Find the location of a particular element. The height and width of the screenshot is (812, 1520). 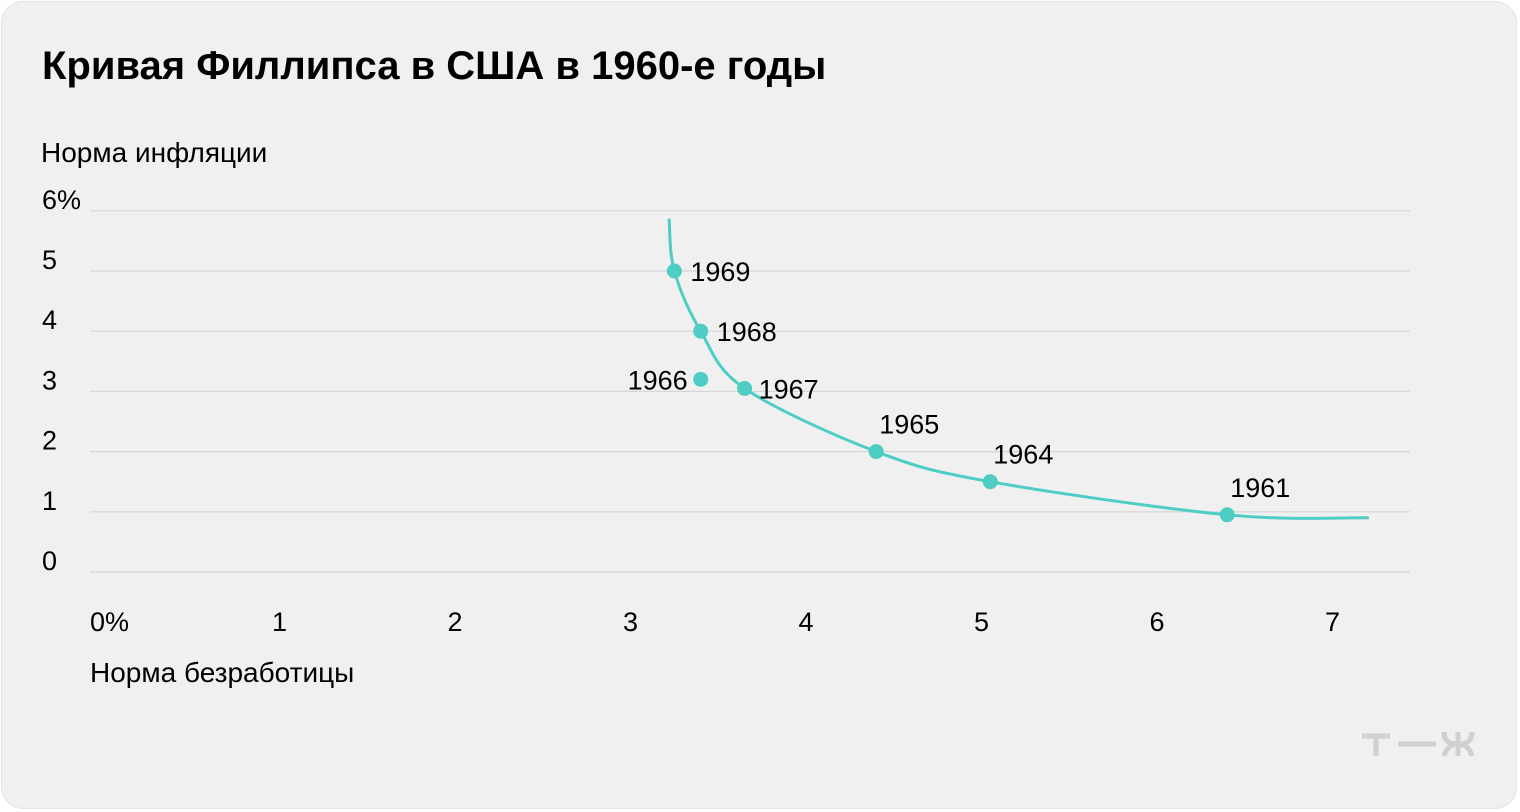

y-tick-label-5: 5 is located at coordinates (49, 260).